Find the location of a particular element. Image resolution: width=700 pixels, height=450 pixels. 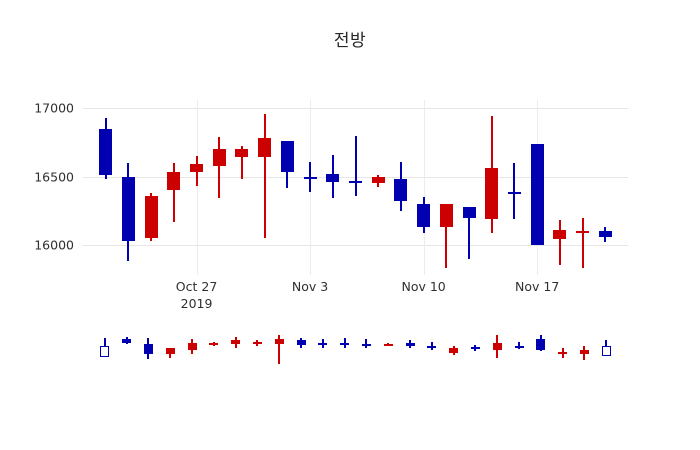

x-axis-tick-label: Oct 27 2019 is located at coordinates (196, 295).